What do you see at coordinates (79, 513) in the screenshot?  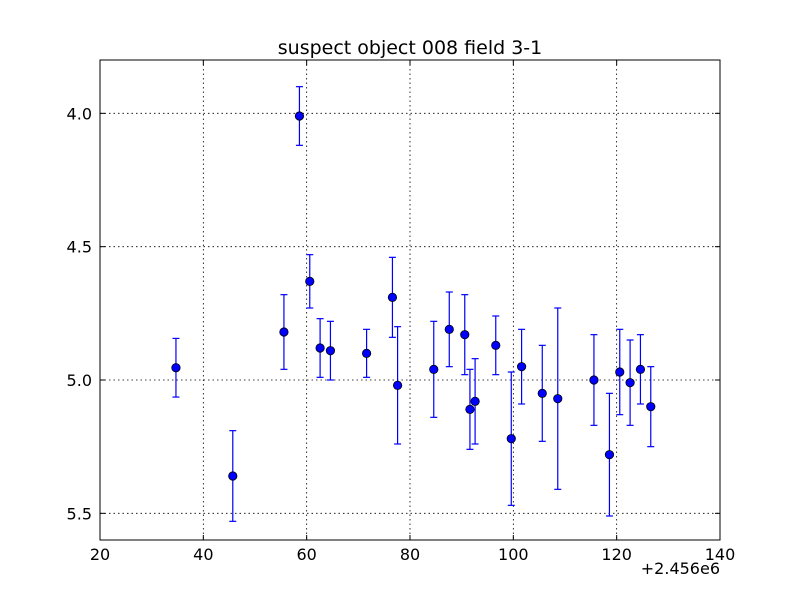 I see `y-tick-label: 5.5` at bounding box center [79, 513].